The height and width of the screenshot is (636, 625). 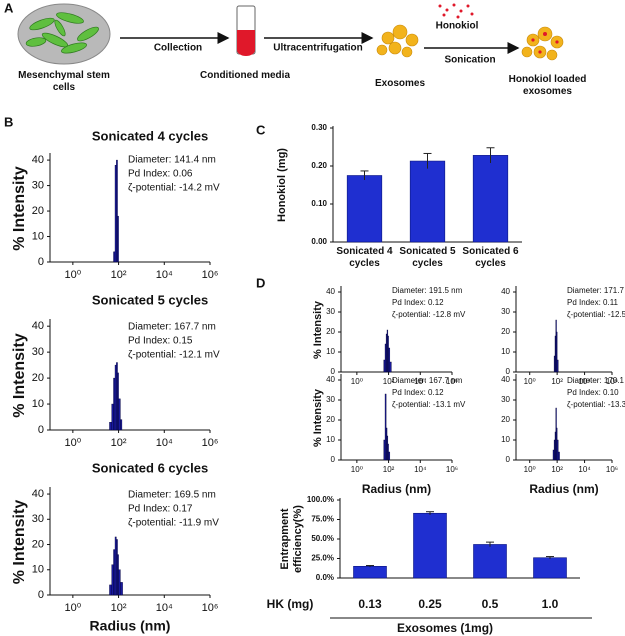 What do you see at coordinates (427, 290) in the screenshot?
I see `annotation: Diameter: 191.5 nm` at bounding box center [427, 290].